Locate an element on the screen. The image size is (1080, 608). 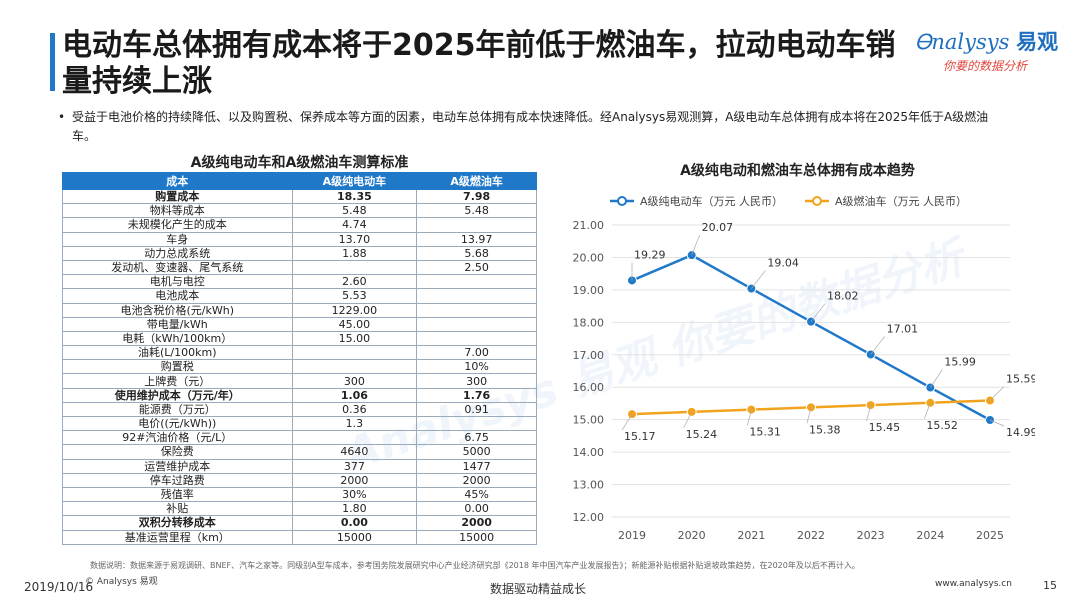
table-cell-label: 双积分转移成本 is located at coordinates (177, 523).